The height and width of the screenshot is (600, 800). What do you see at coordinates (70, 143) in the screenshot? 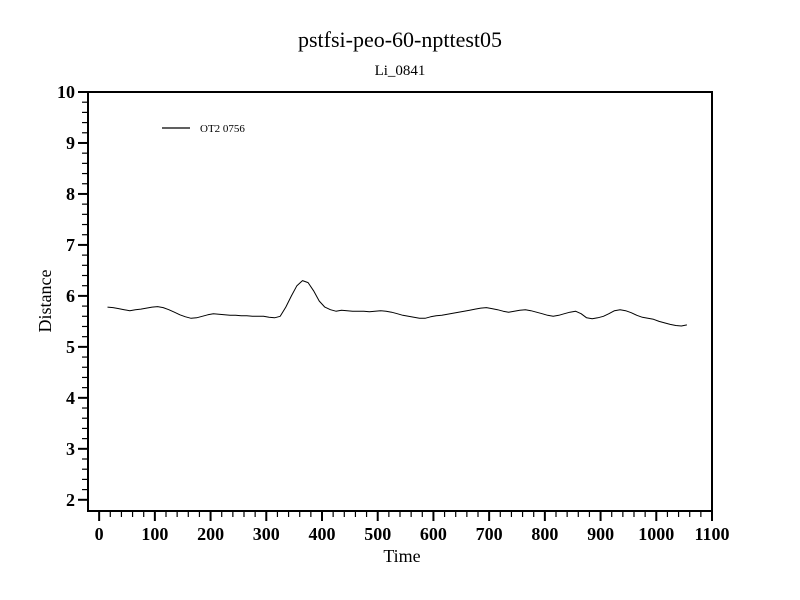
I see `y-tick-label: 9` at bounding box center [70, 143].